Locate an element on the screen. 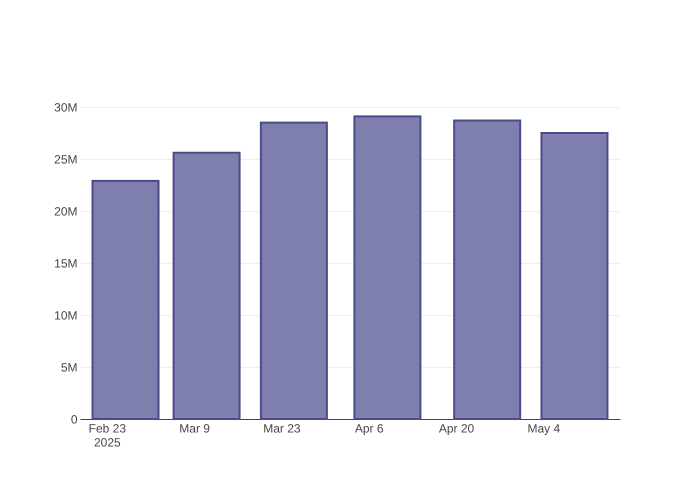 The image size is (700, 500). x-tick-label: May 4 is located at coordinates (543, 429).